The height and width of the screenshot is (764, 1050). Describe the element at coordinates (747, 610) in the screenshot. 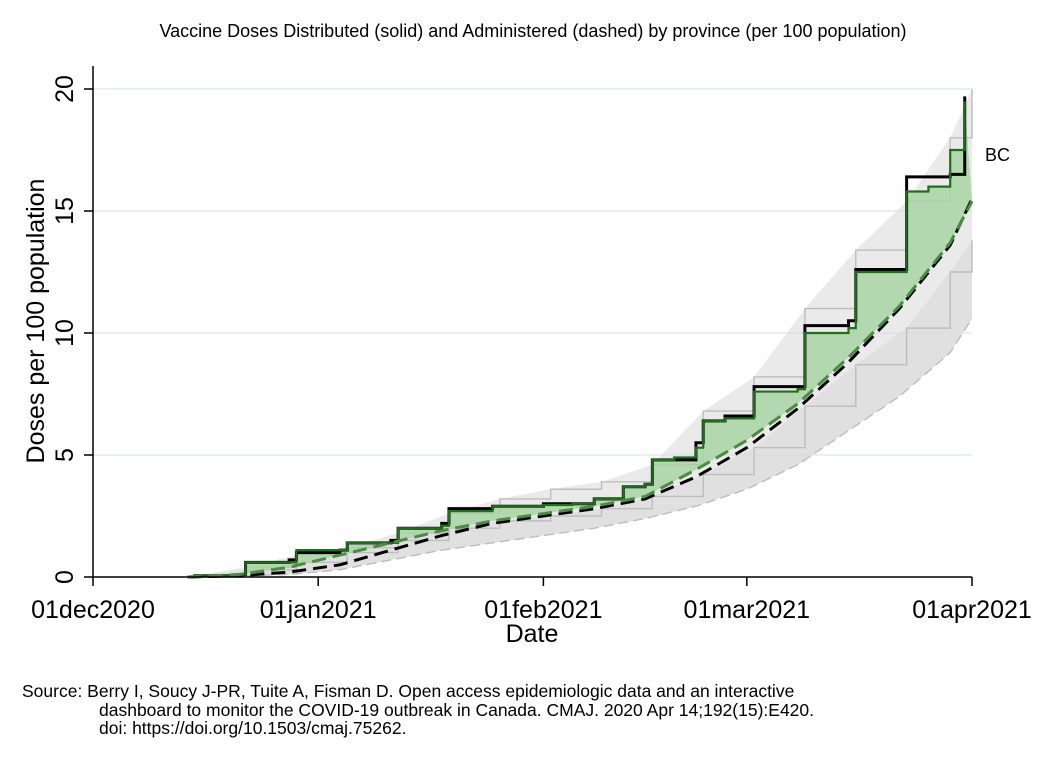

I see `x-tick-label-01mar2021: 01mar2021` at that location.